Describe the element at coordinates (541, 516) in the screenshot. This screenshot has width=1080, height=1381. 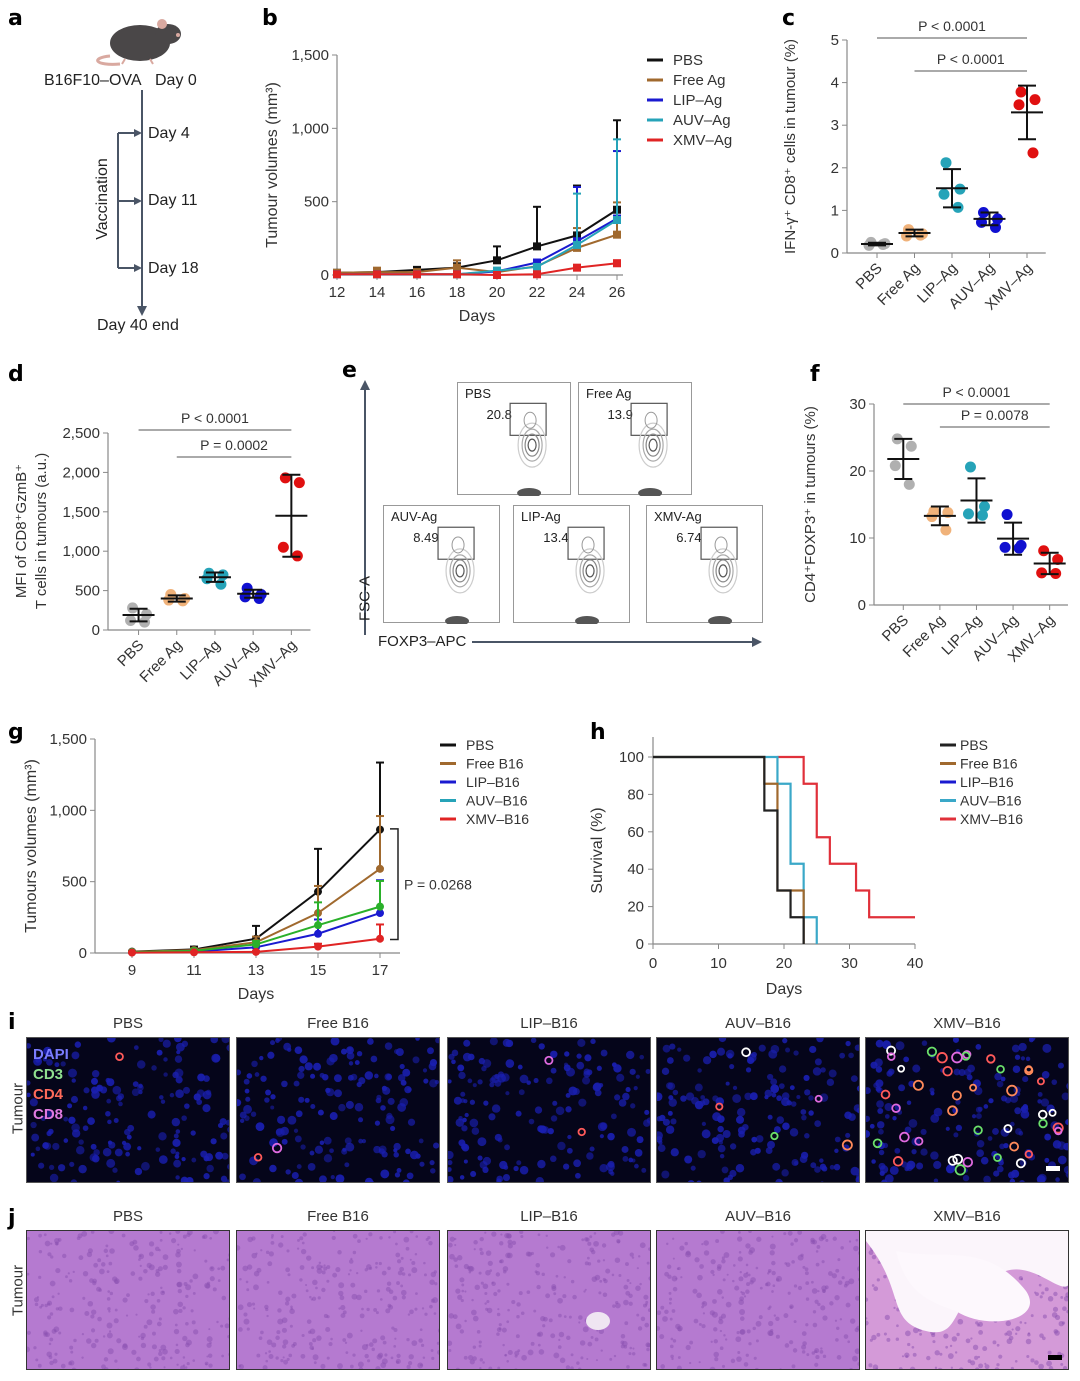
I see `flow-plot-title: LIP-Ag` at that location.